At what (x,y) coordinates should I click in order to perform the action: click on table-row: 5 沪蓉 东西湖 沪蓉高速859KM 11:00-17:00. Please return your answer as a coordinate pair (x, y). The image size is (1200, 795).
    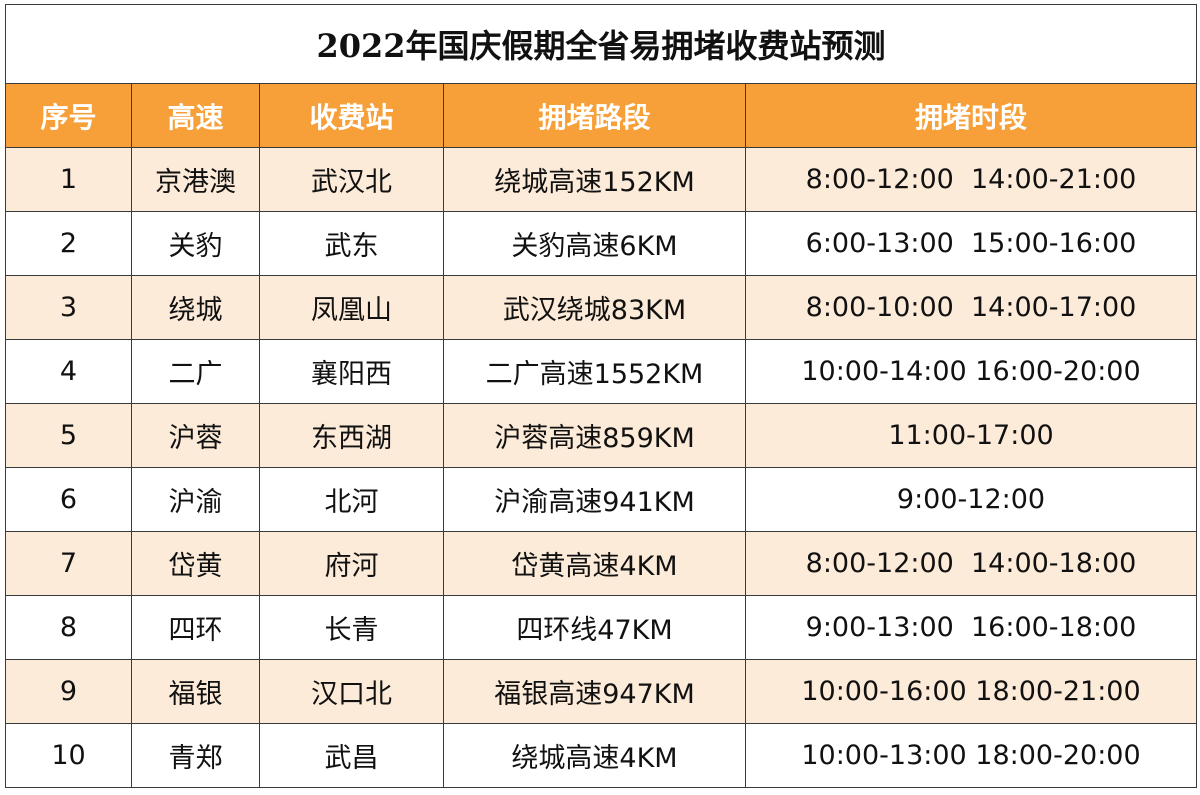
    Looking at the image, I should click on (601, 435).